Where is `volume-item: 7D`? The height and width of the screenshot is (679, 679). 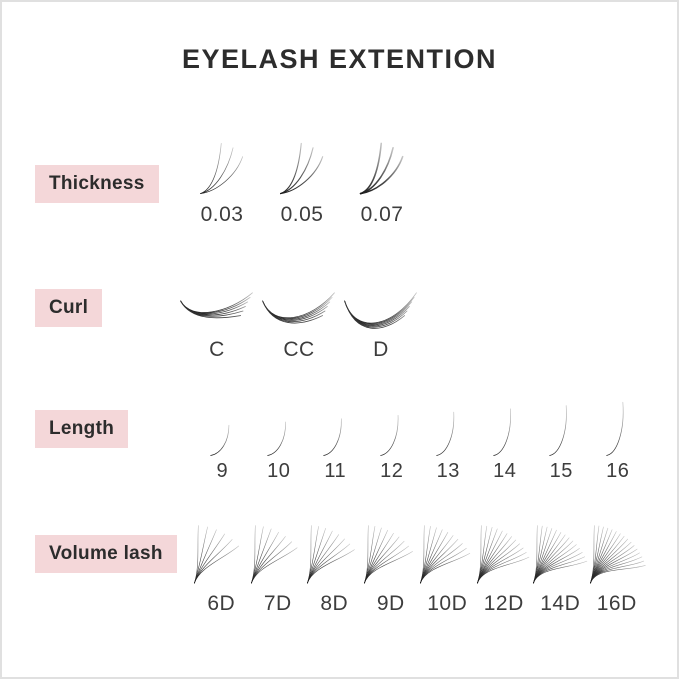 volume-item: 7D is located at coordinates (278, 566).